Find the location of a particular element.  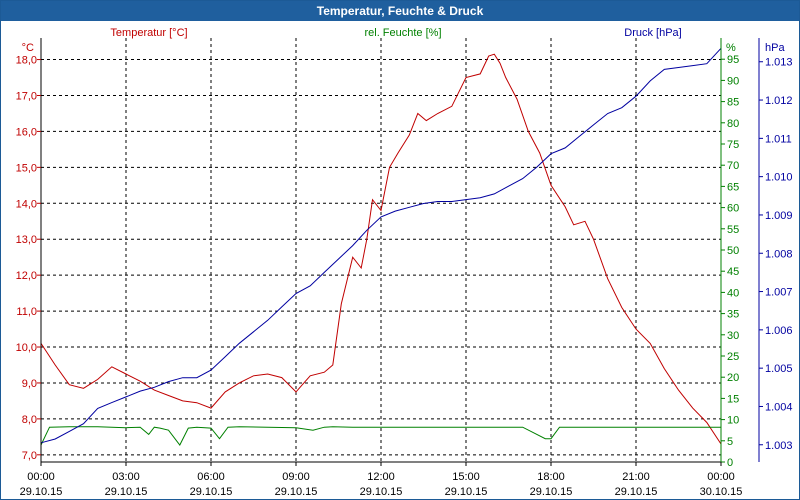

temperature-tick-label: 7,0 is located at coordinates (29, 456).